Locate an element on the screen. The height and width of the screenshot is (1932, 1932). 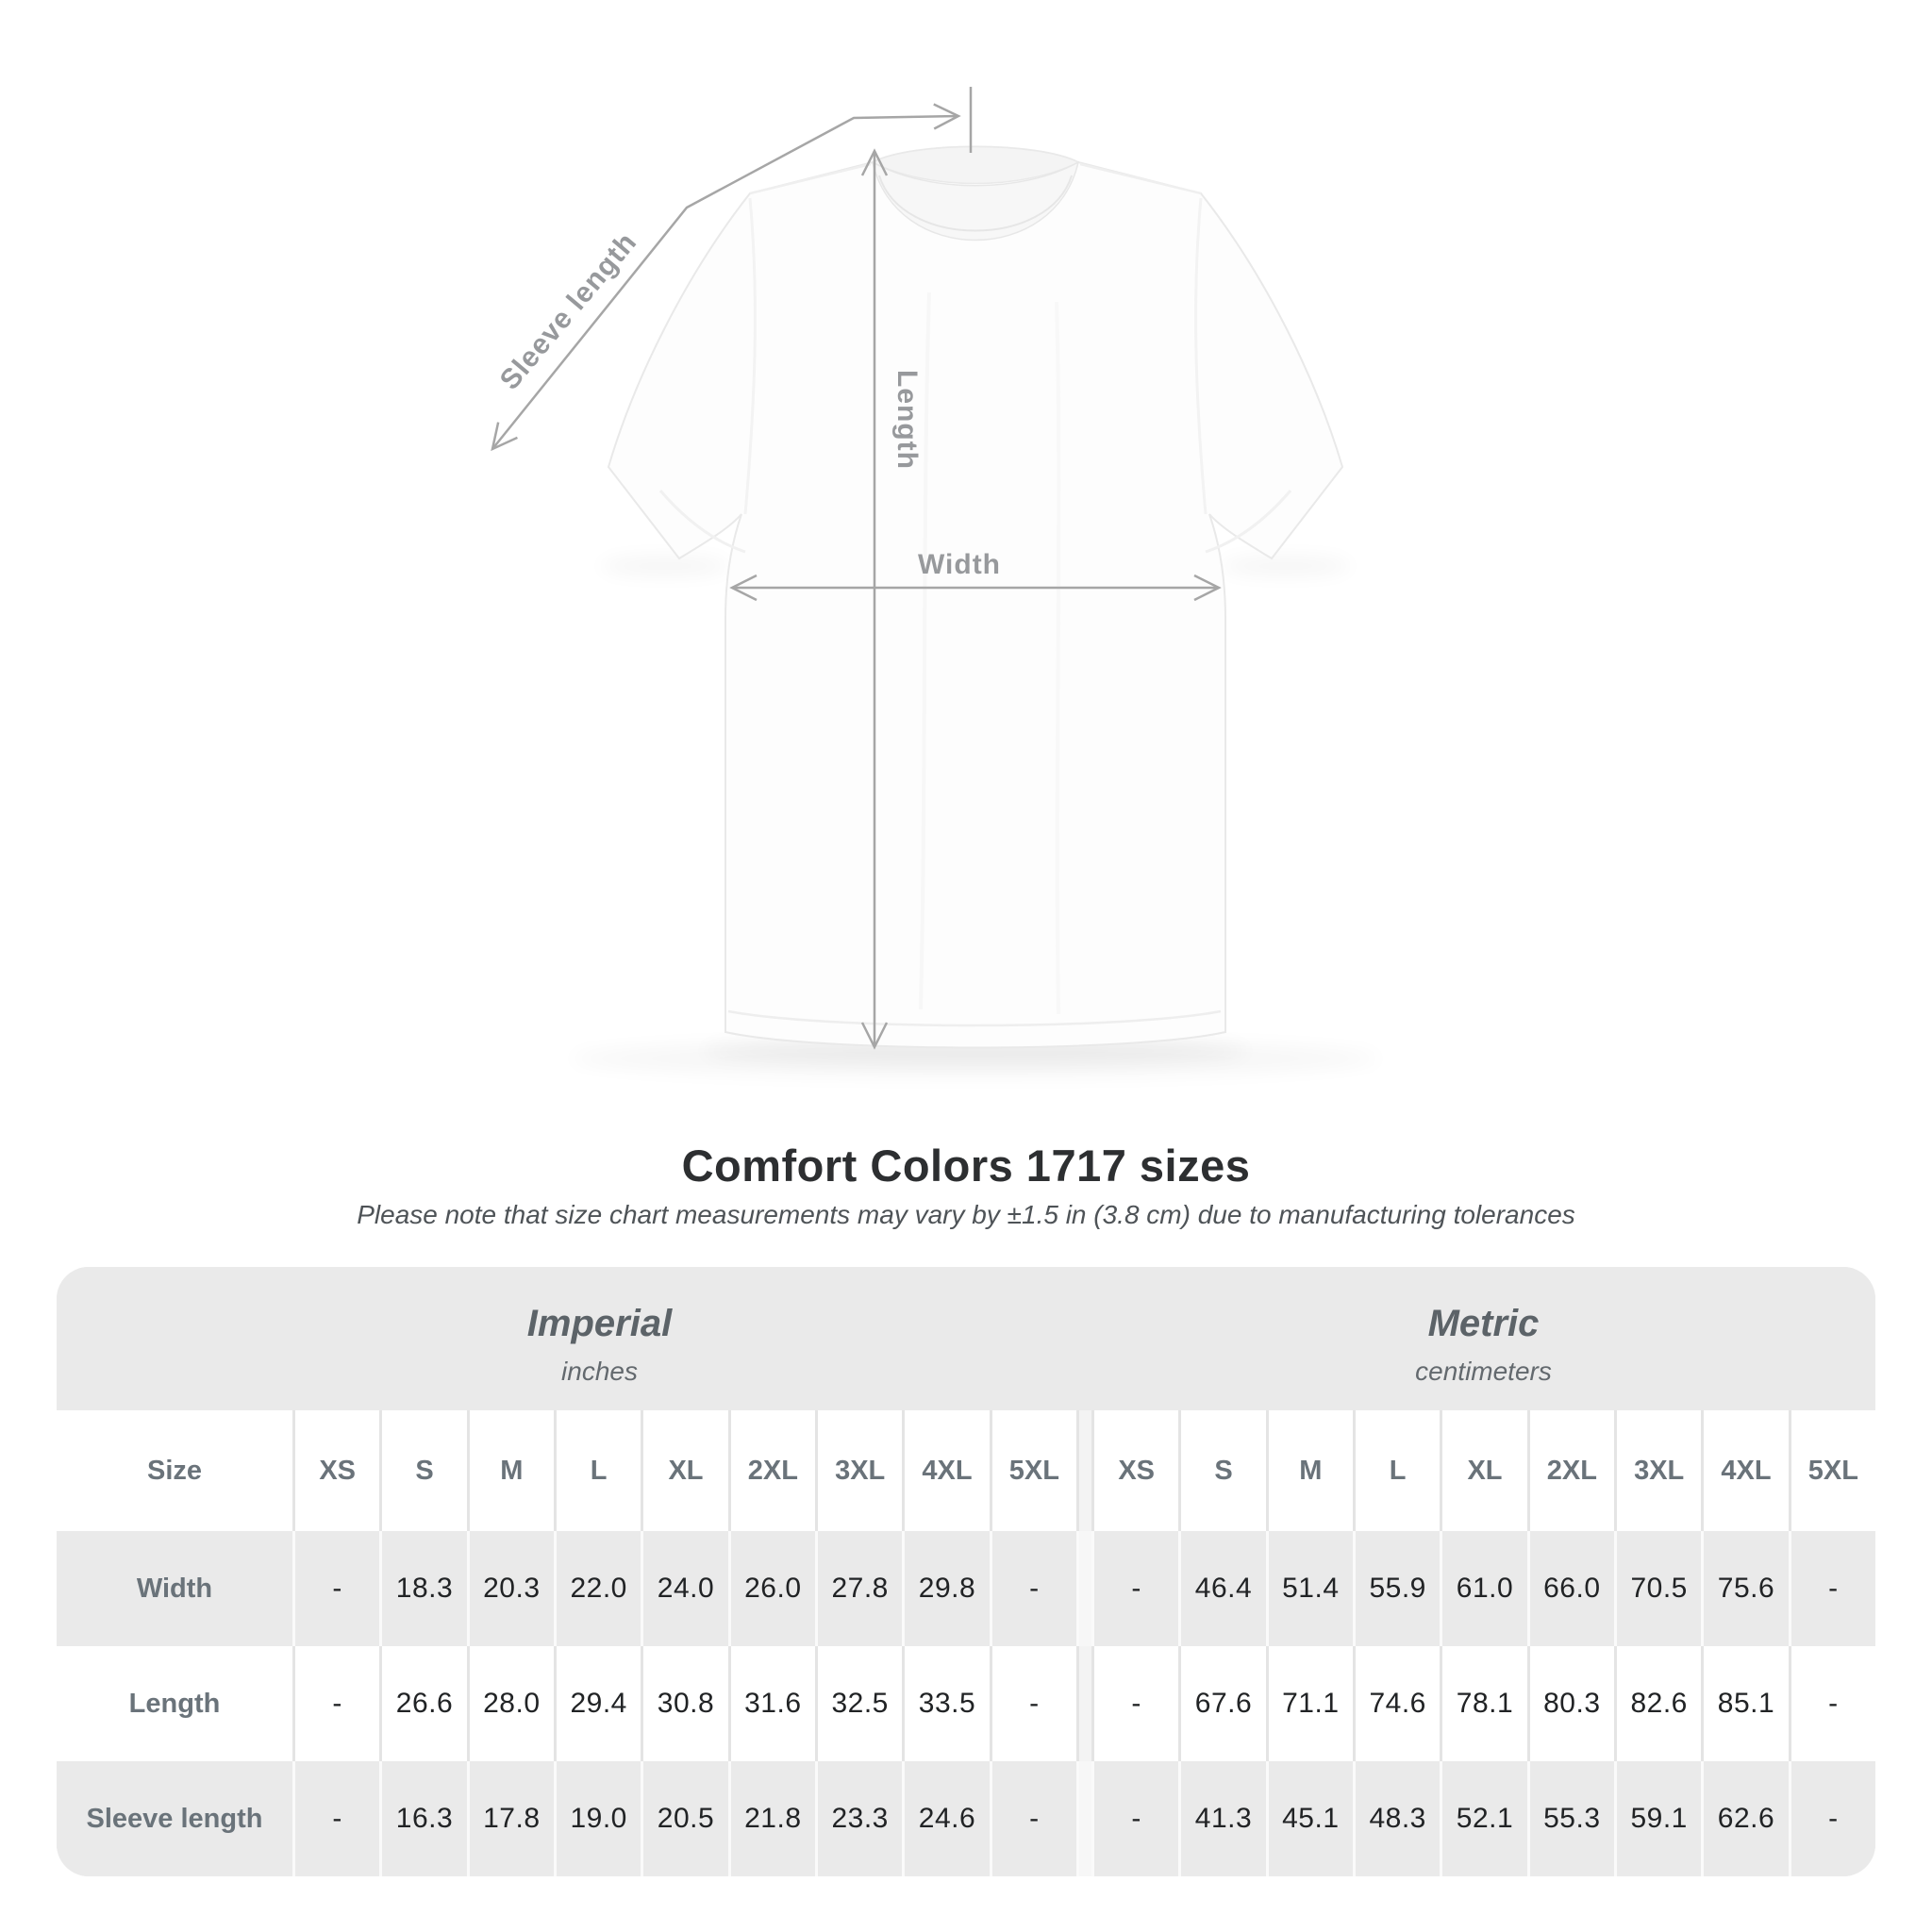
measurement-value: 67.6 is located at coordinates (1221, 1704).